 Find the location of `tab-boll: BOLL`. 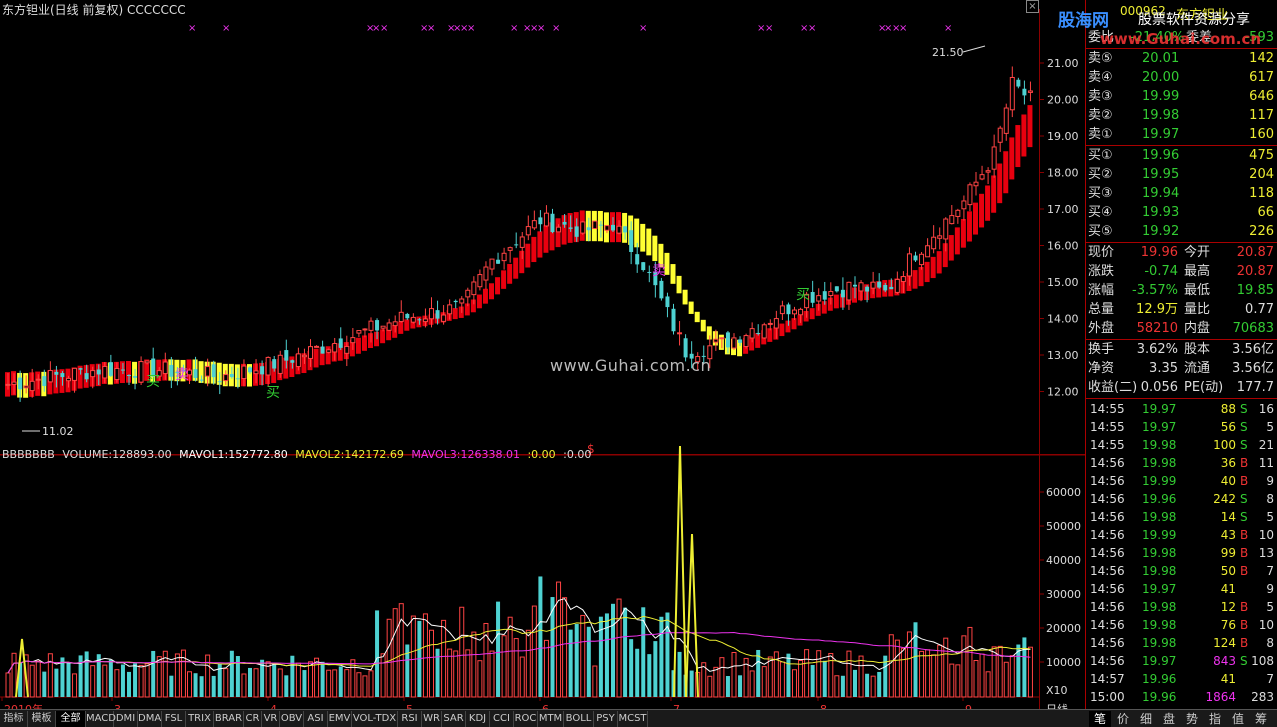

tab-boll: BOLL is located at coordinates (579, 719).